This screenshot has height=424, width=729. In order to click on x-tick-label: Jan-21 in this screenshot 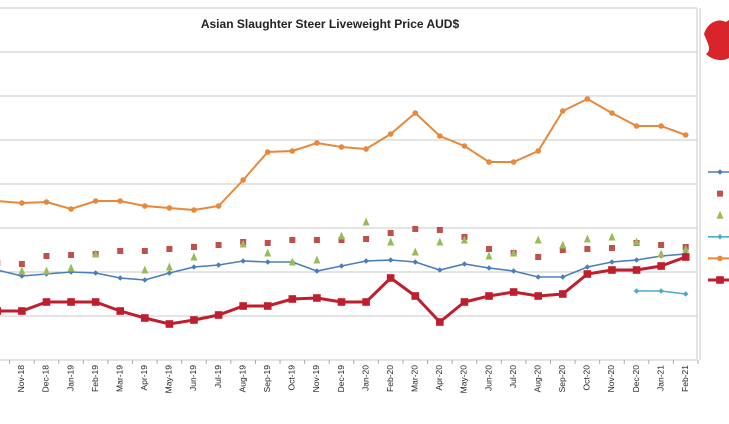, I will do `click(660, 378)`.